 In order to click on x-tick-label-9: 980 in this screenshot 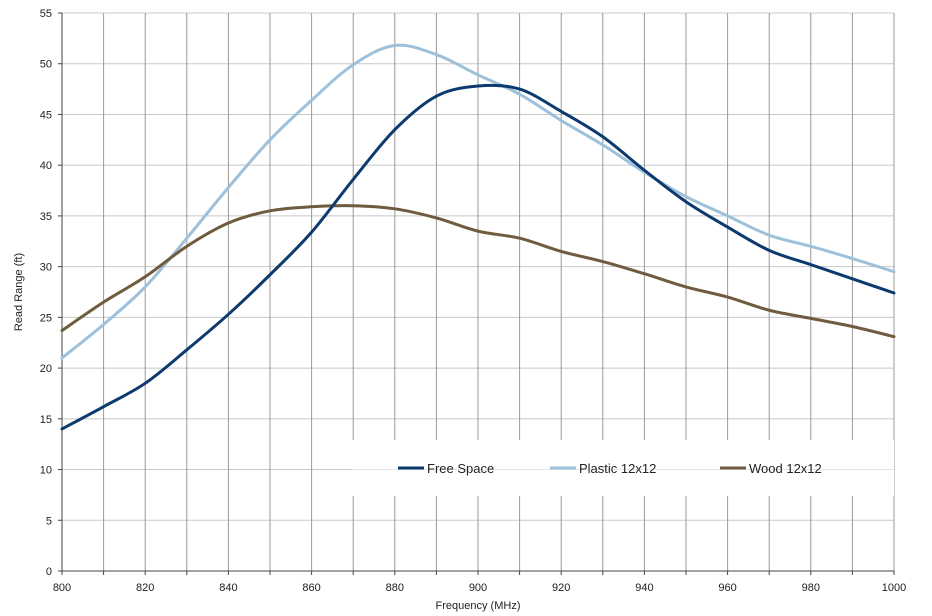, I will do `click(811, 588)`.